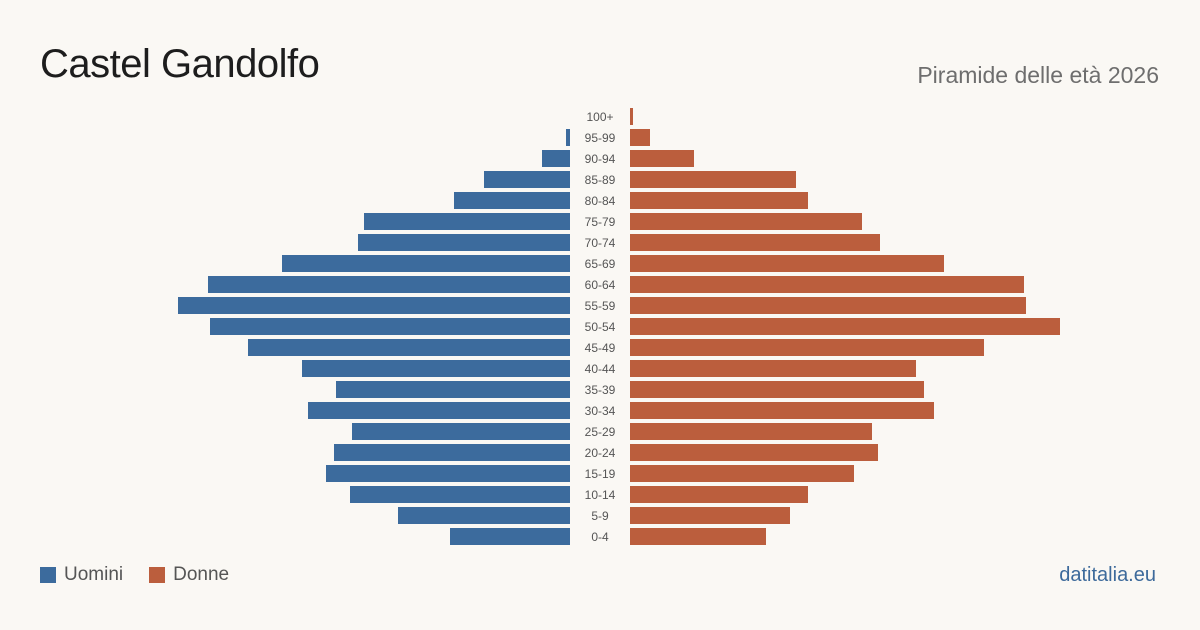 This screenshot has width=1200, height=630. Describe the element at coordinates (600, 327) in the screenshot. I see `age-label-50-54: 50-54` at that location.